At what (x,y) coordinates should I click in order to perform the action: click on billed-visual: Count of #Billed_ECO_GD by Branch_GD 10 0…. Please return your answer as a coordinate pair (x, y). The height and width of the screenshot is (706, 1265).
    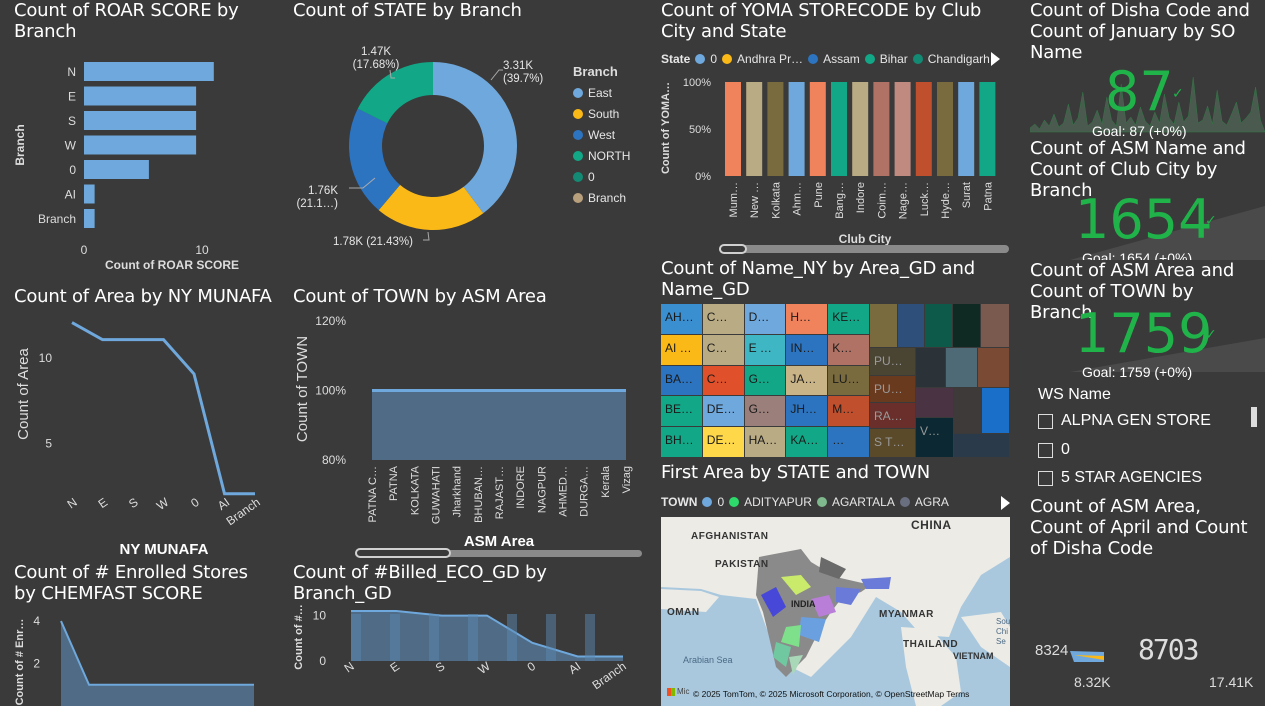
    Looking at the image, I should click on (470, 634).